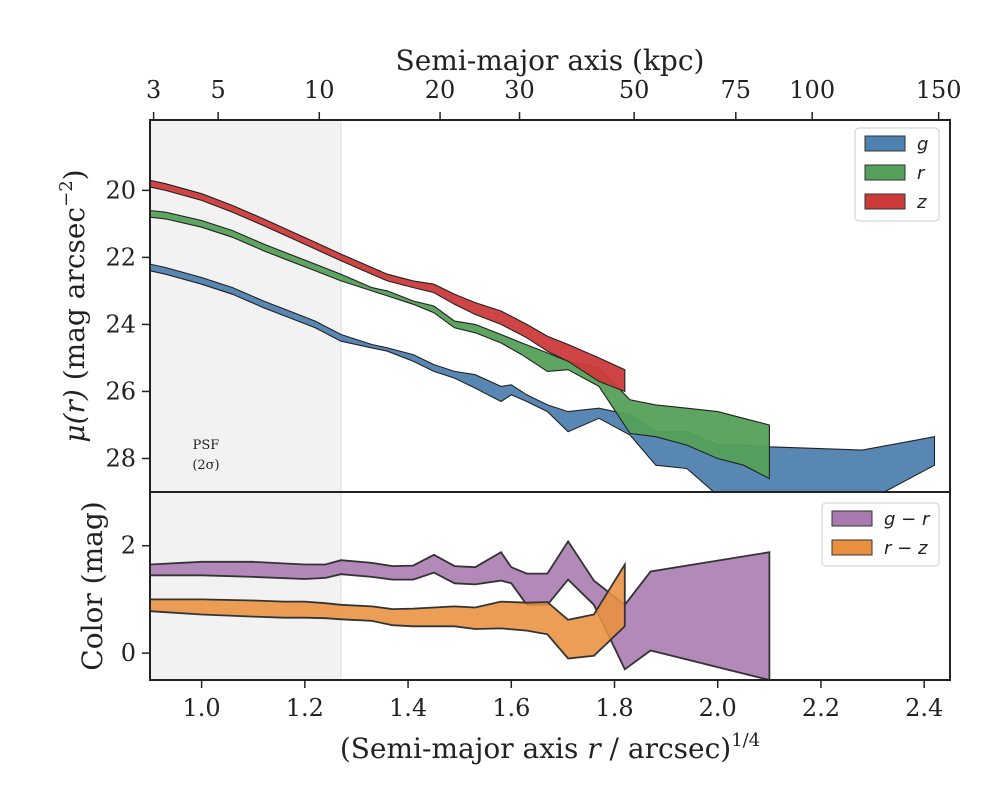 The height and width of the screenshot is (800, 1000). I want to click on y-tick-label: 2, so click(128, 546).